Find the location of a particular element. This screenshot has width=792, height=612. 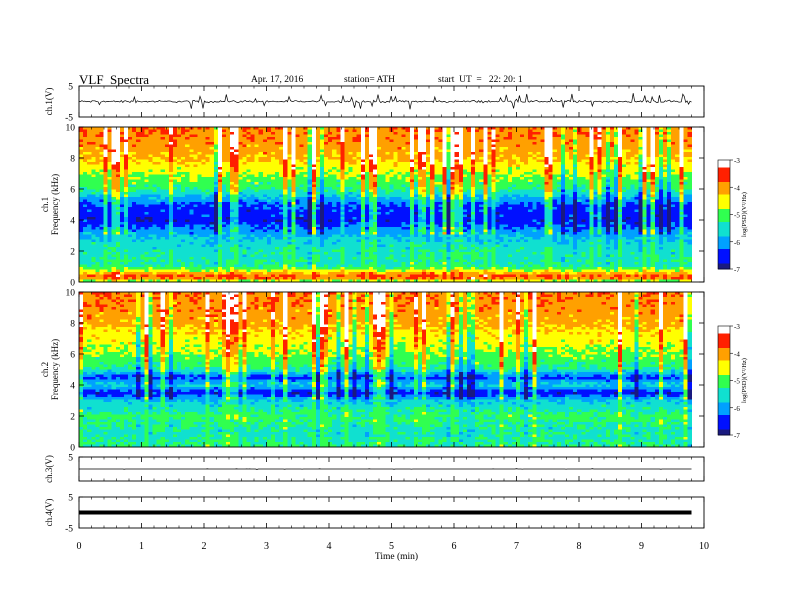

station-label: station= ATH is located at coordinates (370, 80).